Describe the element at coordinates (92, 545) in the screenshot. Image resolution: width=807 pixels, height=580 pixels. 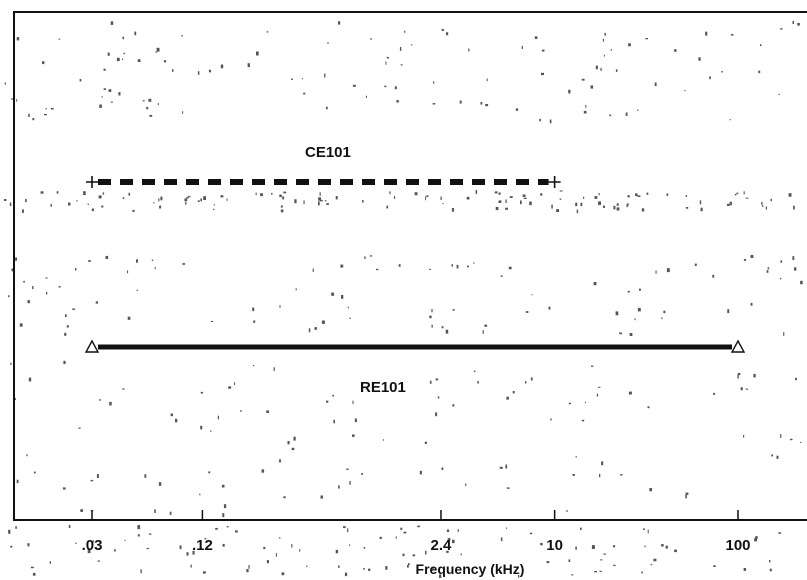
I see `x-tick-label: .03` at that location.